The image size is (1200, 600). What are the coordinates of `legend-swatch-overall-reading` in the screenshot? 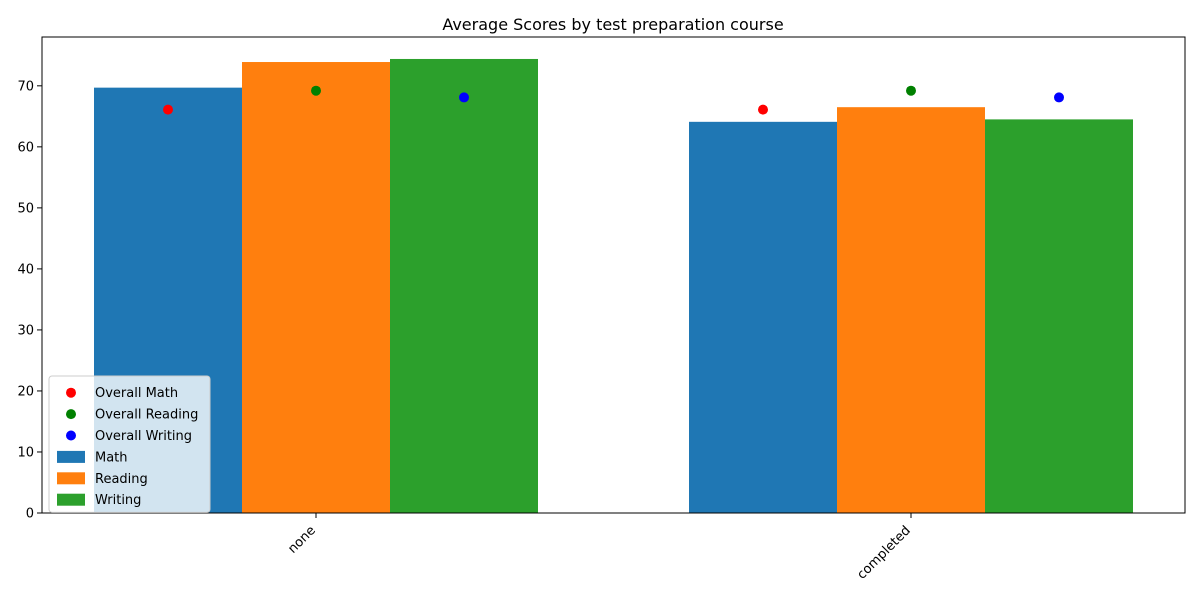 It's located at (71, 414).